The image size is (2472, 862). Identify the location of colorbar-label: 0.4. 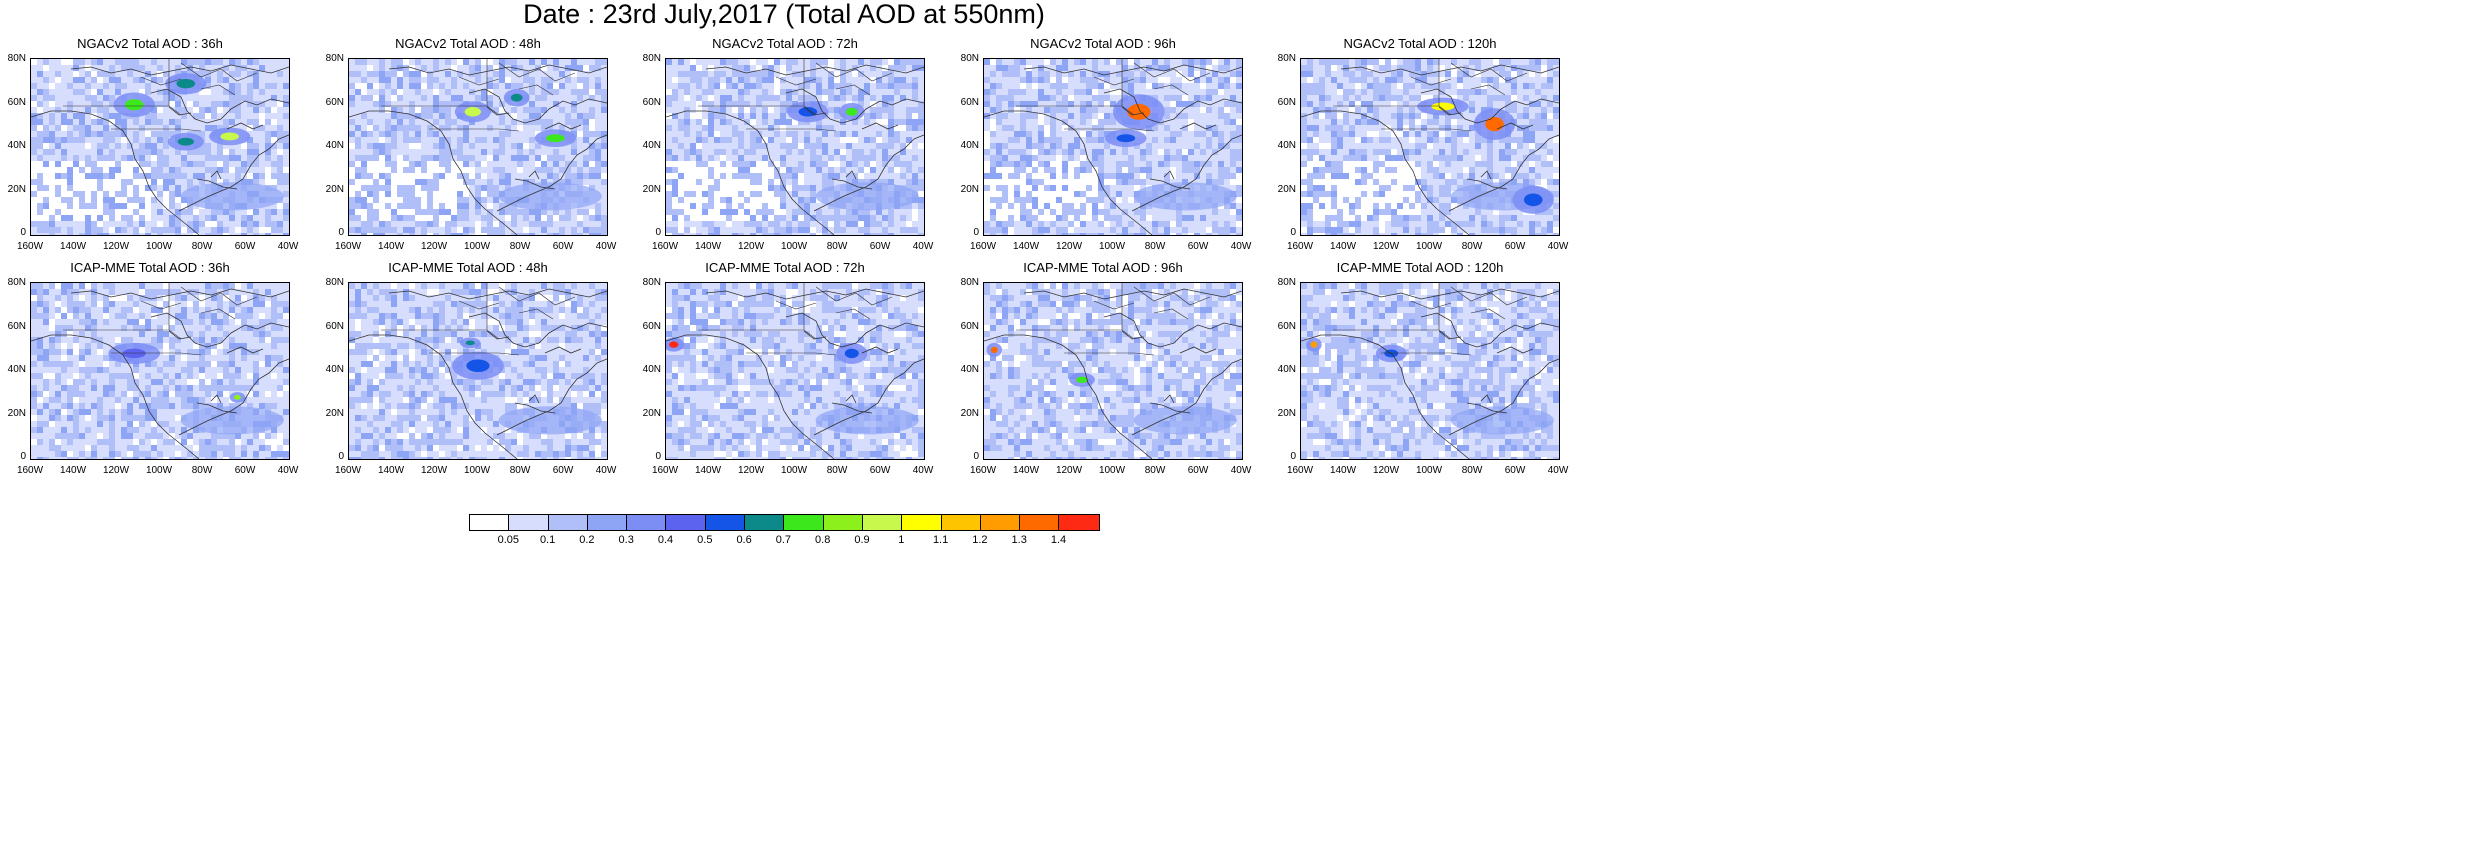
(665, 540).